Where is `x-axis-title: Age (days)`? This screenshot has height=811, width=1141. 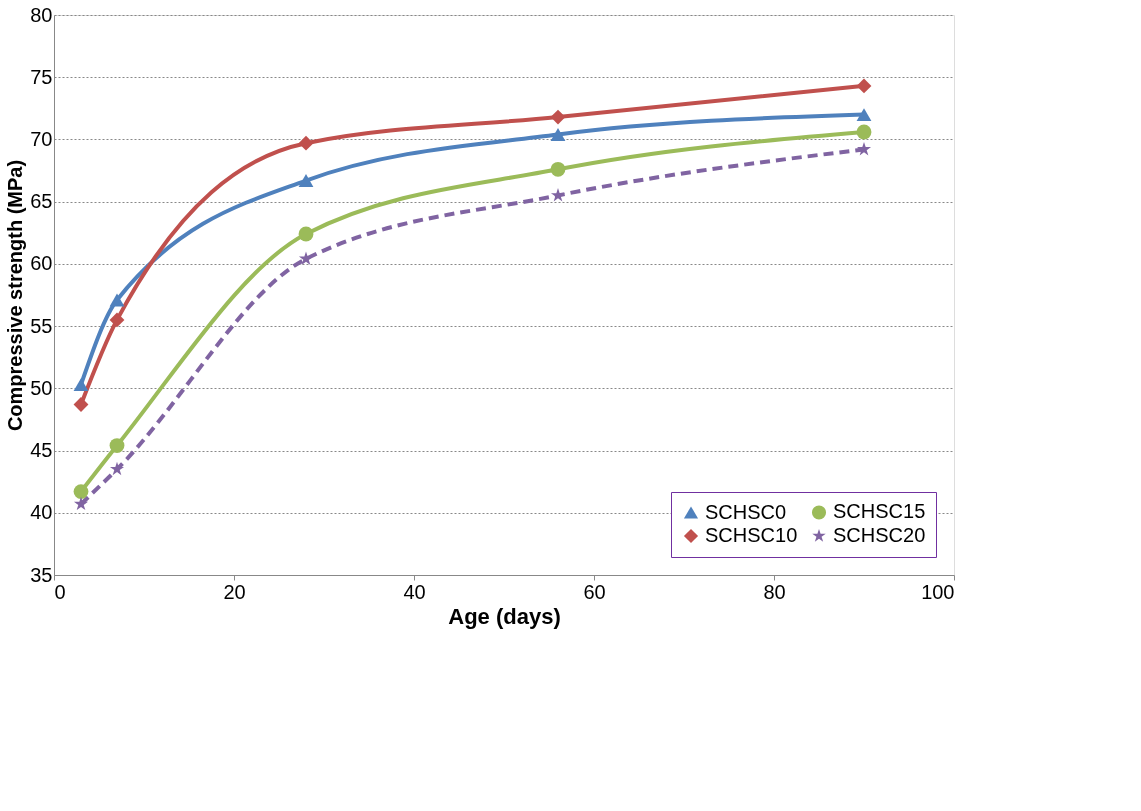 x-axis-title: Age (days) is located at coordinates (504, 616).